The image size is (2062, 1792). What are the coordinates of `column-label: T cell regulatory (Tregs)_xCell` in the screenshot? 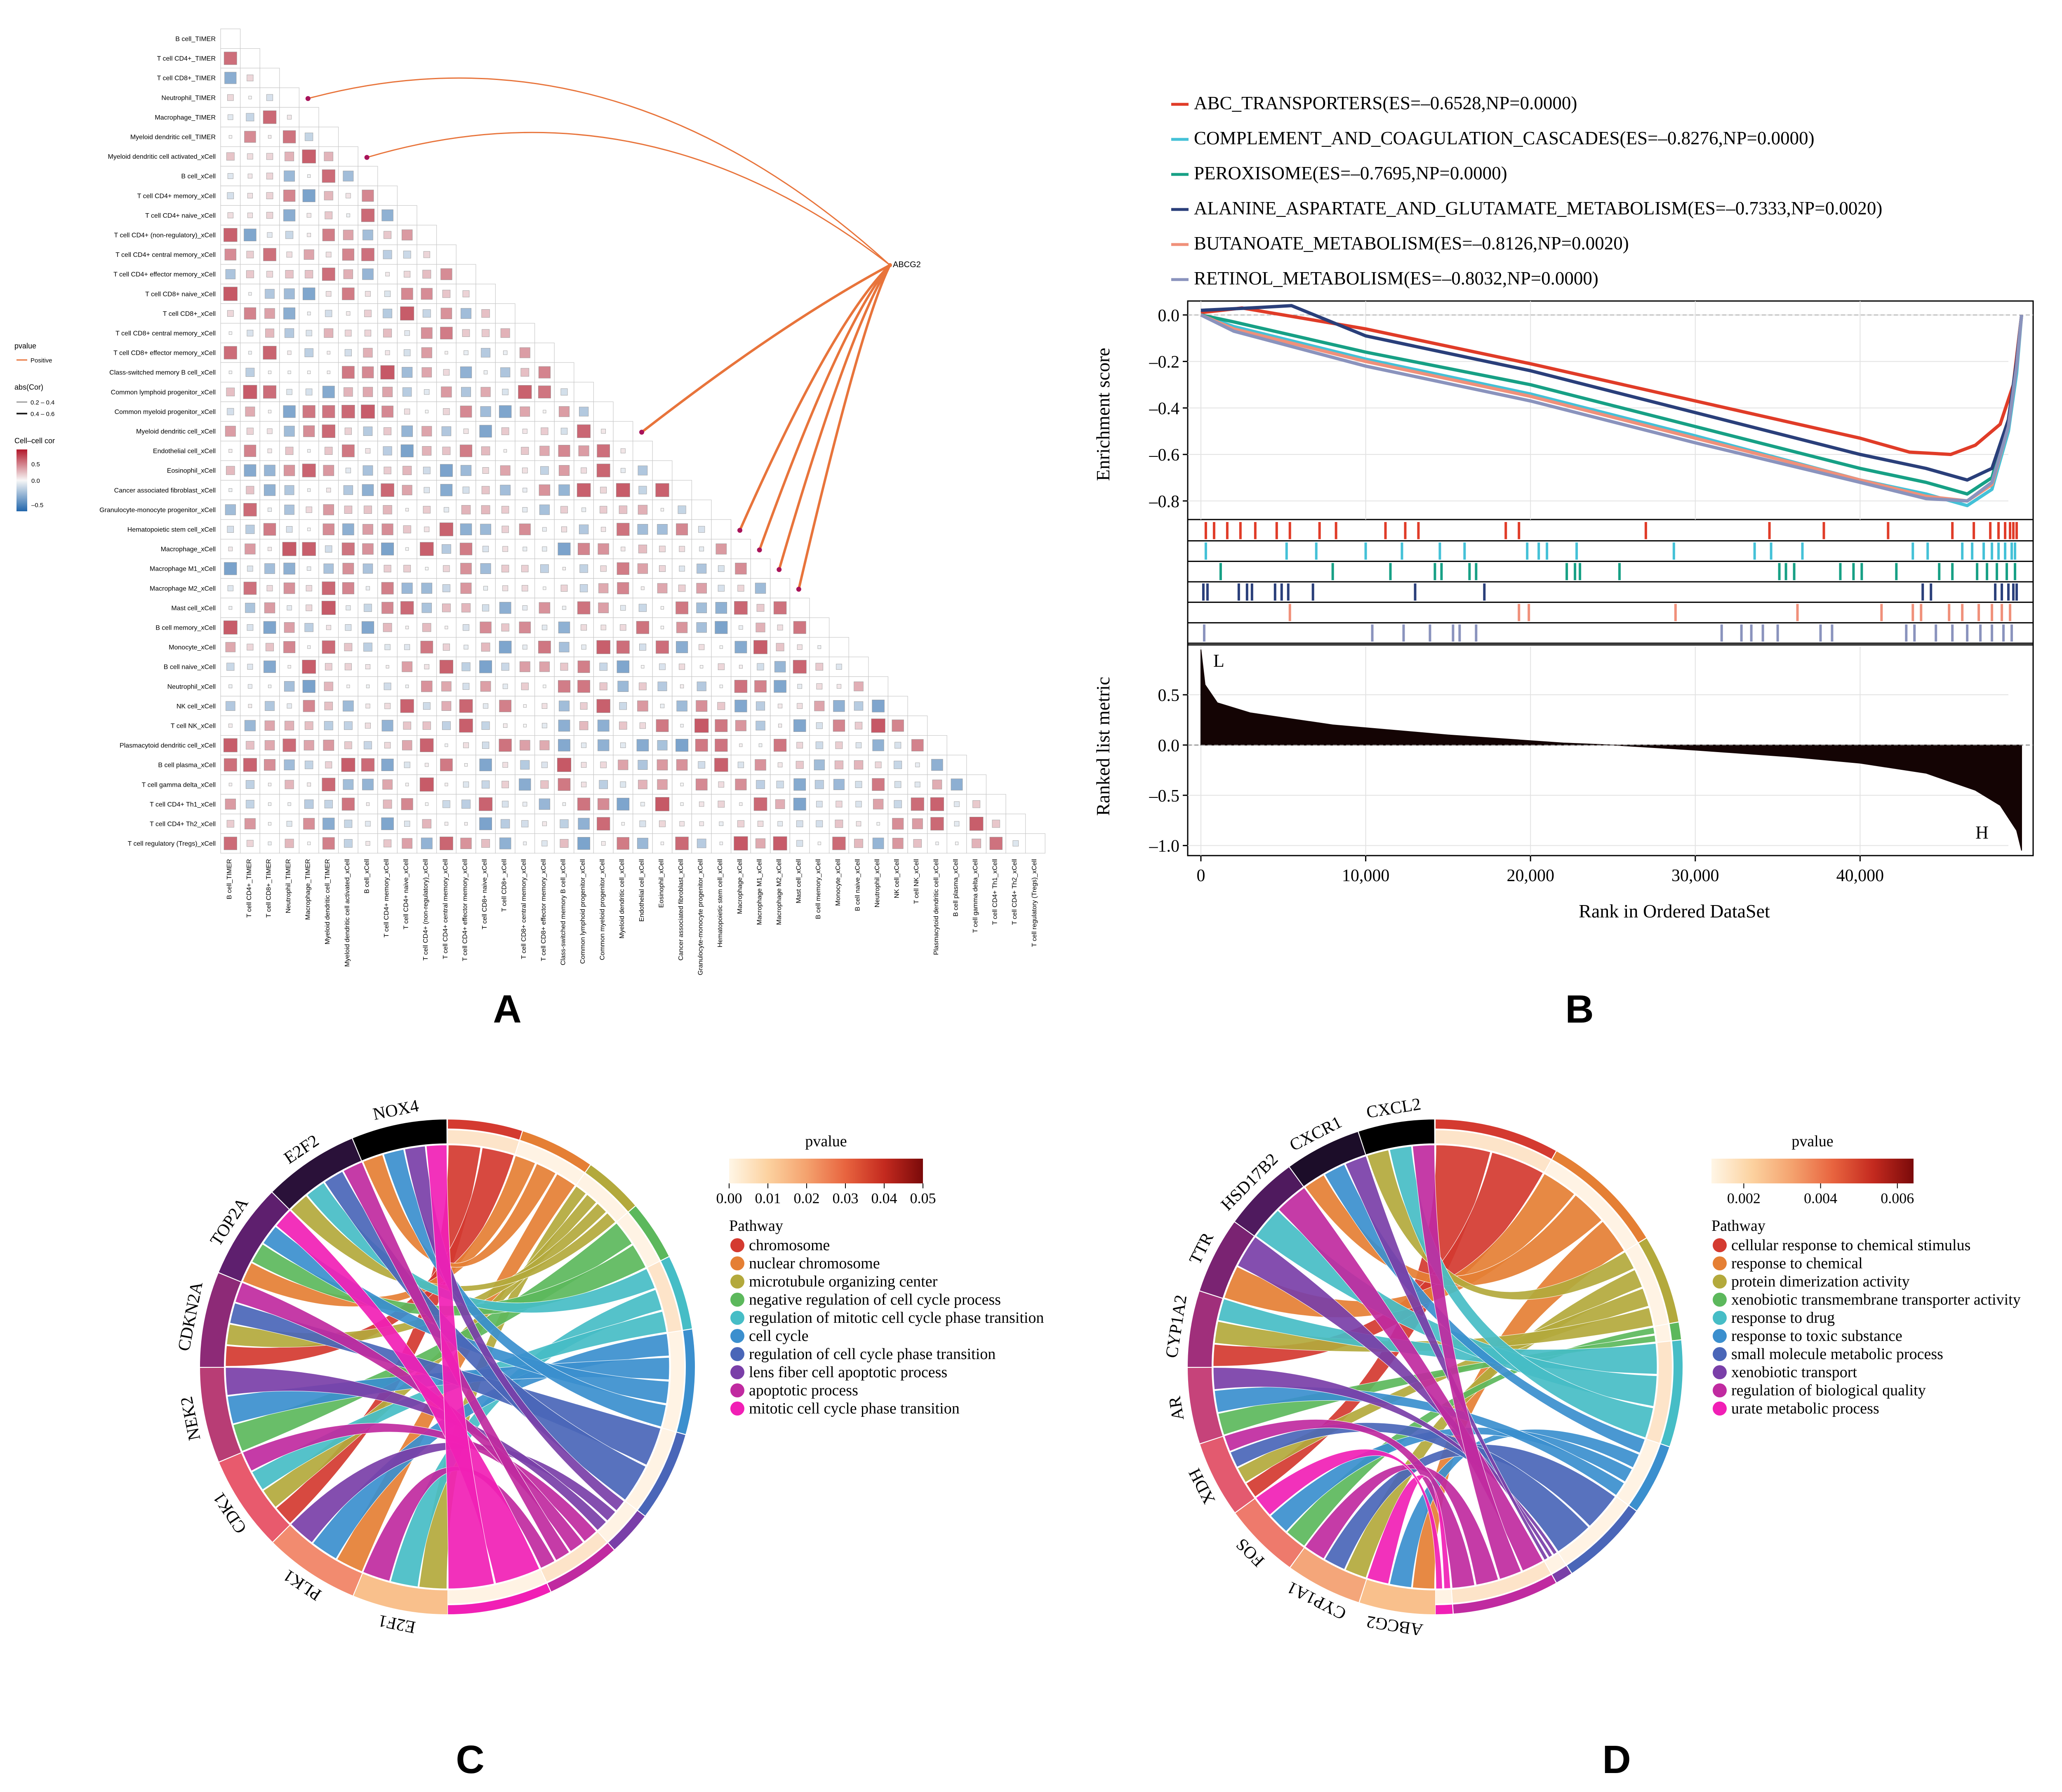 It's located at (1034, 903).